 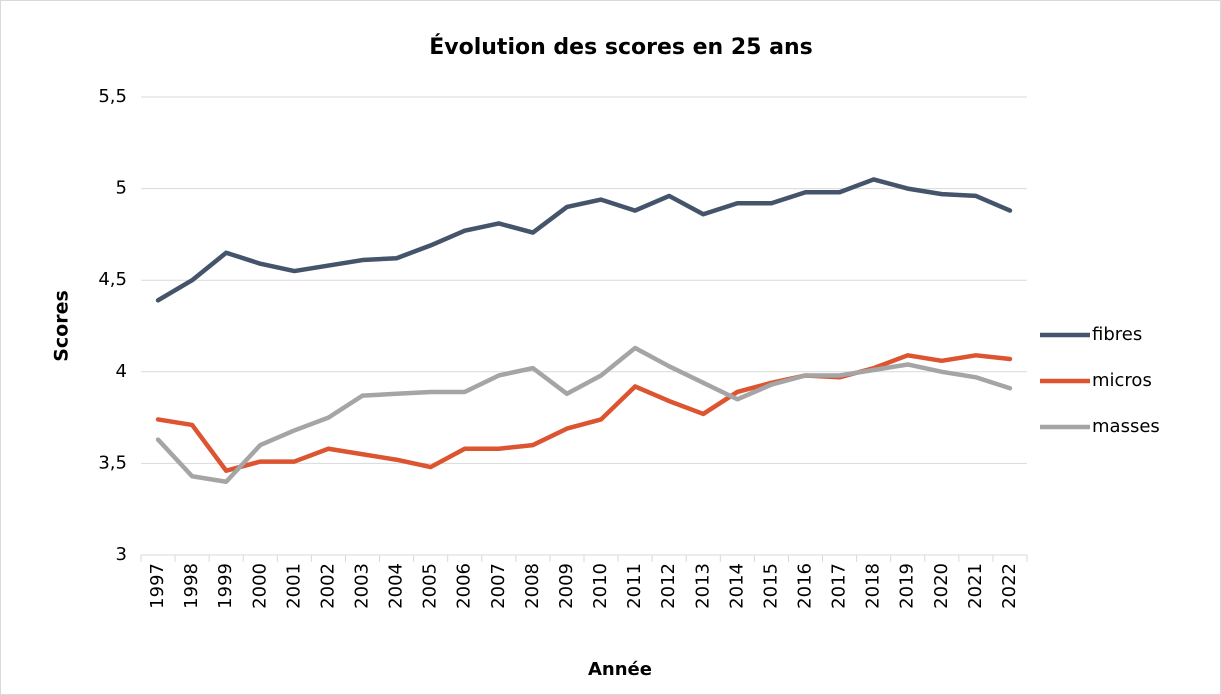 What do you see at coordinates (157, 586) in the screenshot?
I see `x-tick-label: 1997` at bounding box center [157, 586].